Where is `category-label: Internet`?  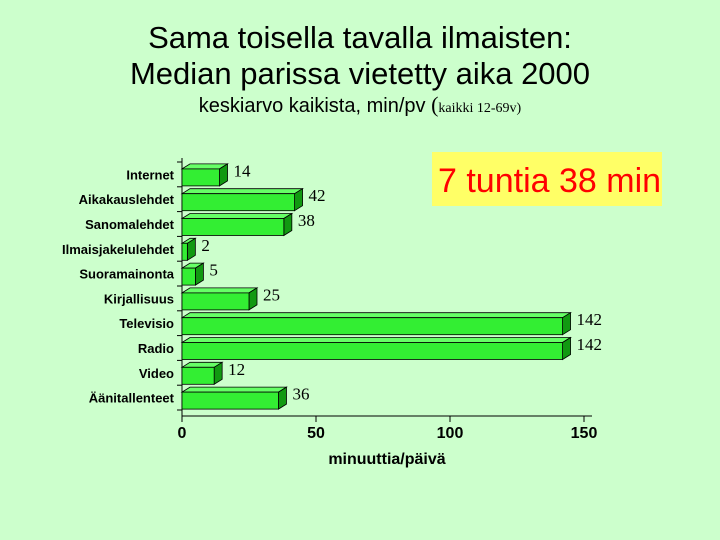
category-label: Internet is located at coordinates (150, 174).